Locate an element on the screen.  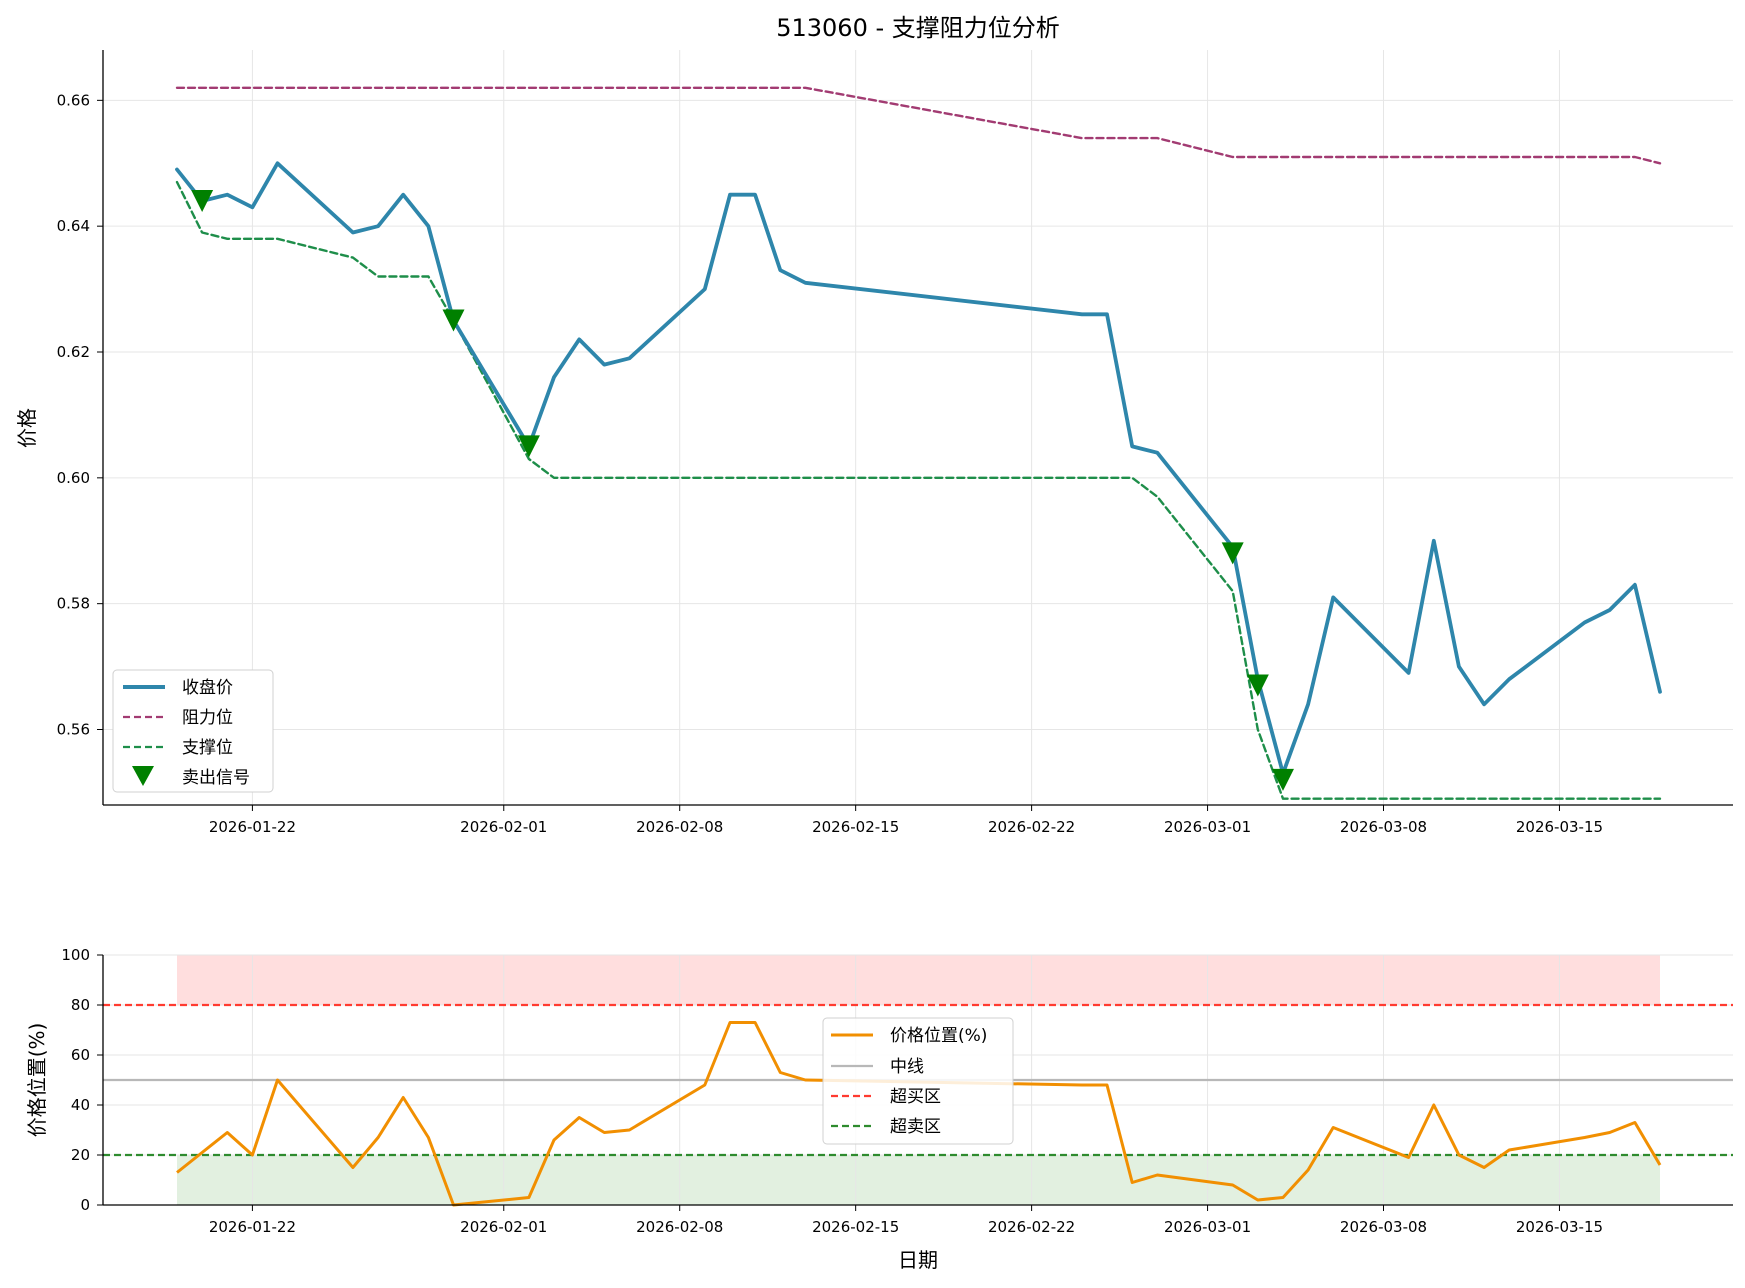
price-legend: 收盘价 阻力位 支撑位 卖出信号 is located at coordinates (193, 731).